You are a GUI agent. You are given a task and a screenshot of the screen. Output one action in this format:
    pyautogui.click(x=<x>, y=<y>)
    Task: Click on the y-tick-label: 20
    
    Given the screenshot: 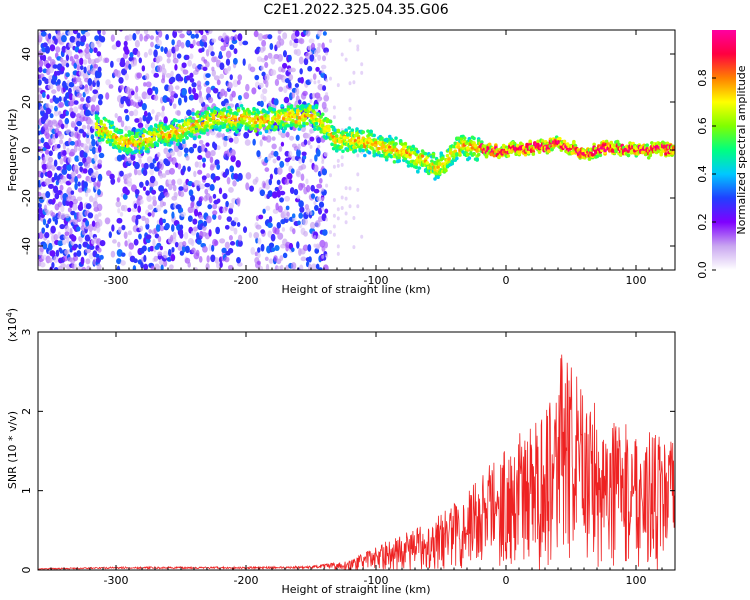 What is the action you would take?
    pyautogui.click(x=26, y=102)
    